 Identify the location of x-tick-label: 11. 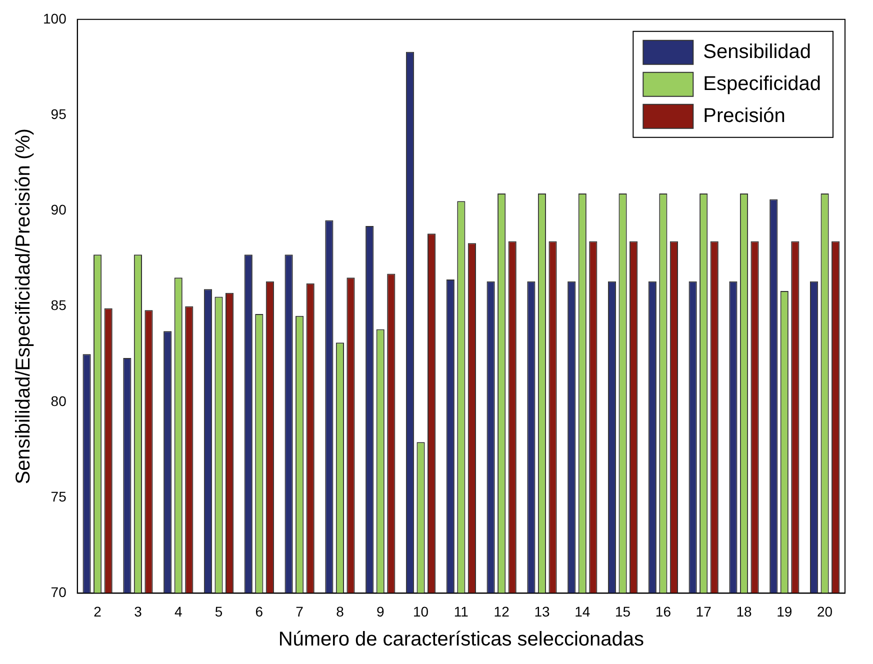
(461, 611).